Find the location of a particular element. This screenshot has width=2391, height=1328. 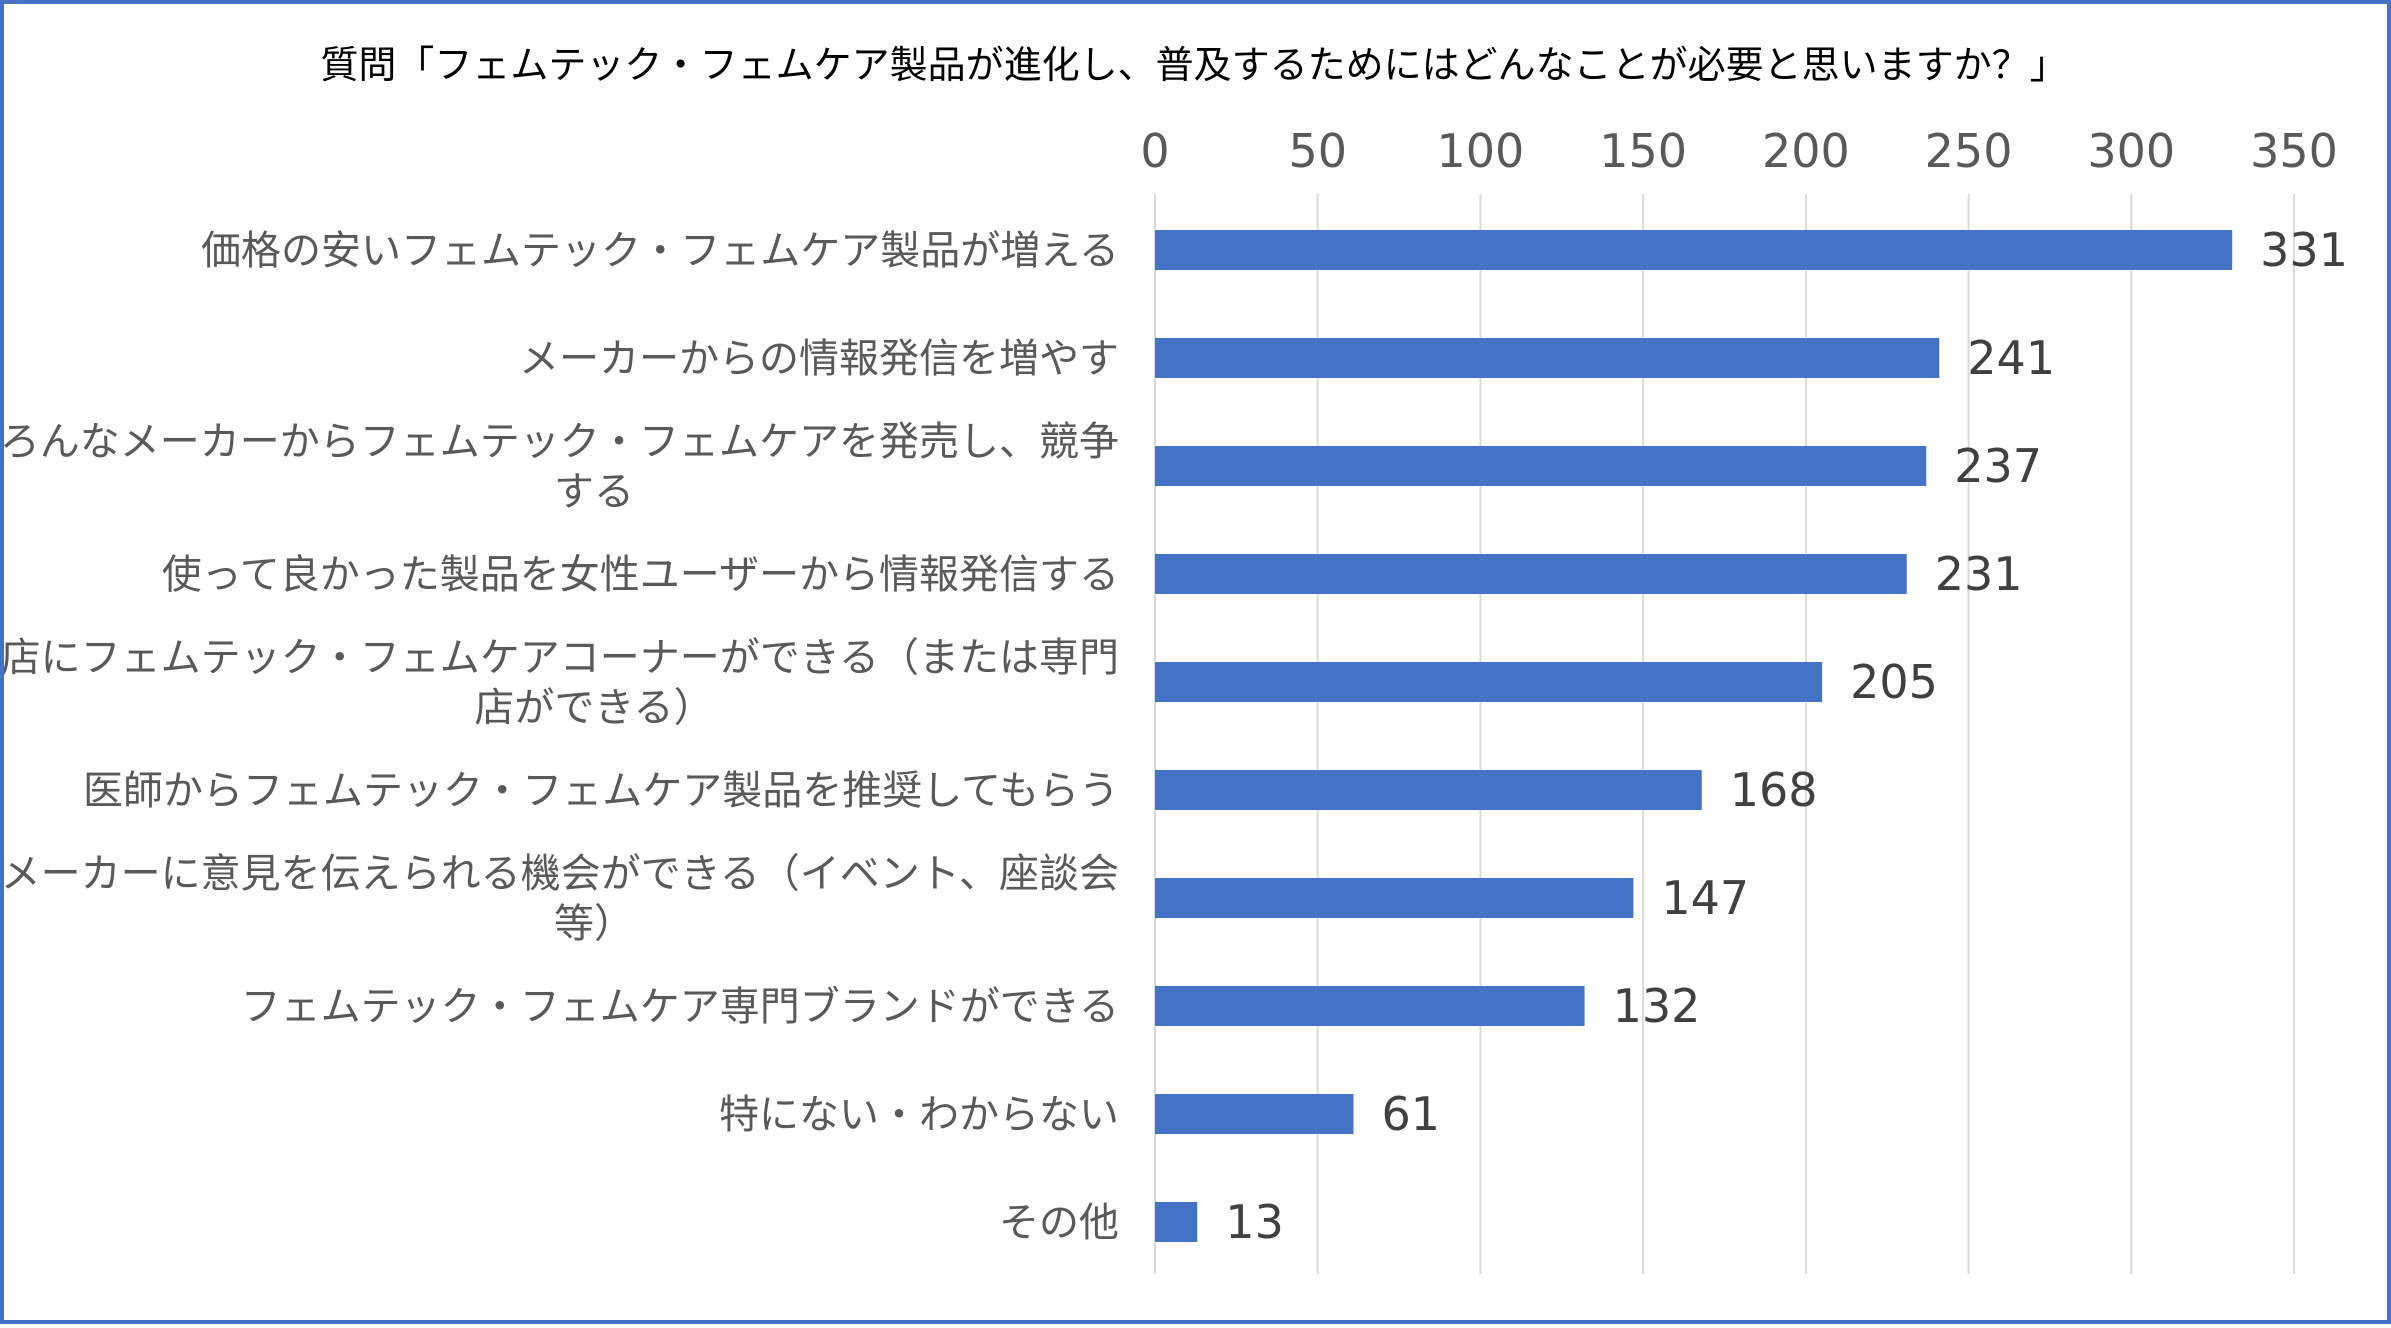

category-label: 特にない・わからない is located at coordinates (919, 1115).